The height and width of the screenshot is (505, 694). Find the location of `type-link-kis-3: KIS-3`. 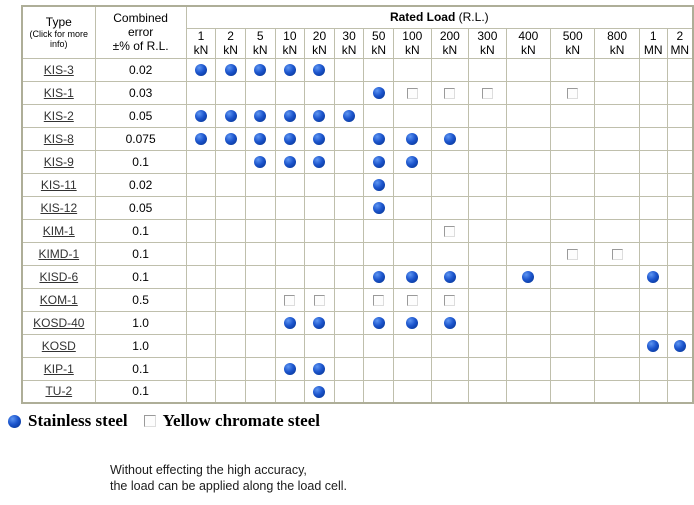

type-link-kis-3: KIS-3 is located at coordinates (58, 69).